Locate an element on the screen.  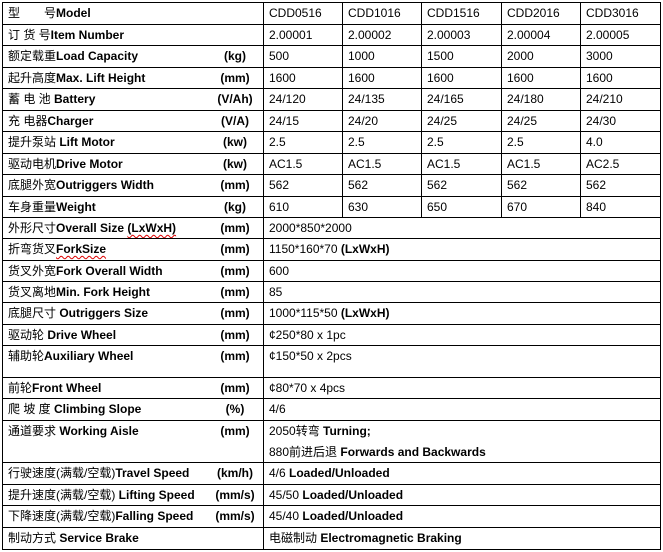
spec-label-cell: 货叉离地Min. Fork Height (mm) is located at coordinates (133, 292).